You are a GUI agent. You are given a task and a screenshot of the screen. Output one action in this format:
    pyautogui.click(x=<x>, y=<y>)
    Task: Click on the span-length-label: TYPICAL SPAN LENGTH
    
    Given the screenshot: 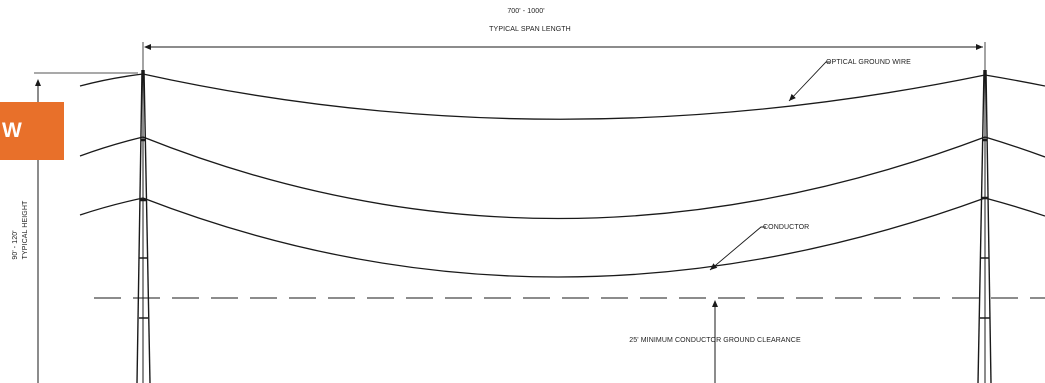 What is the action you would take?
    pyautogui.click(x=530, y=29)
    